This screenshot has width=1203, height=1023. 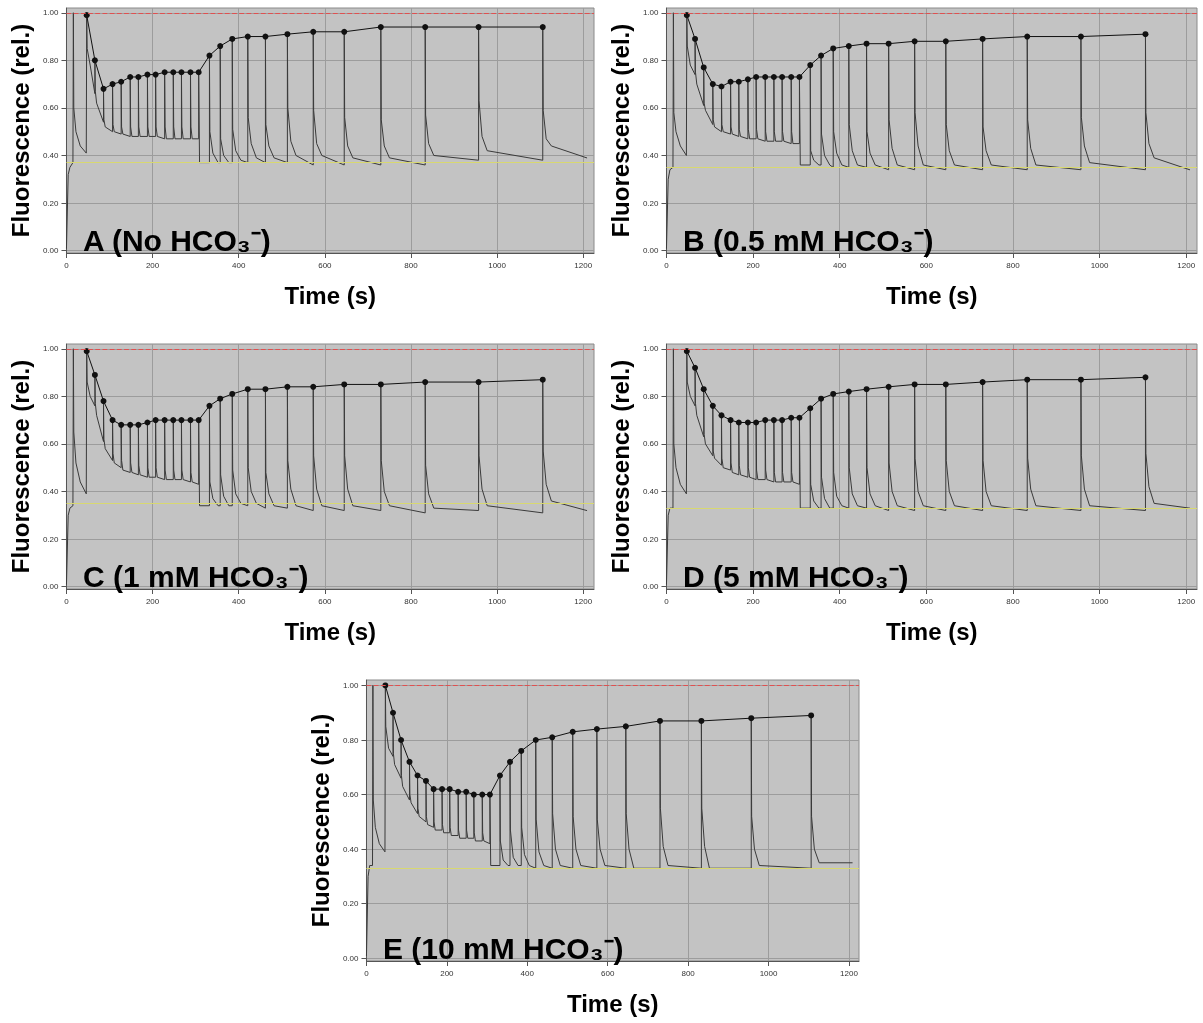 What do you see at coordinates (796, 576) in the screenshot?
I see `text: D (5 mM HCO₃⁻)` at bounding box center [796, 576].